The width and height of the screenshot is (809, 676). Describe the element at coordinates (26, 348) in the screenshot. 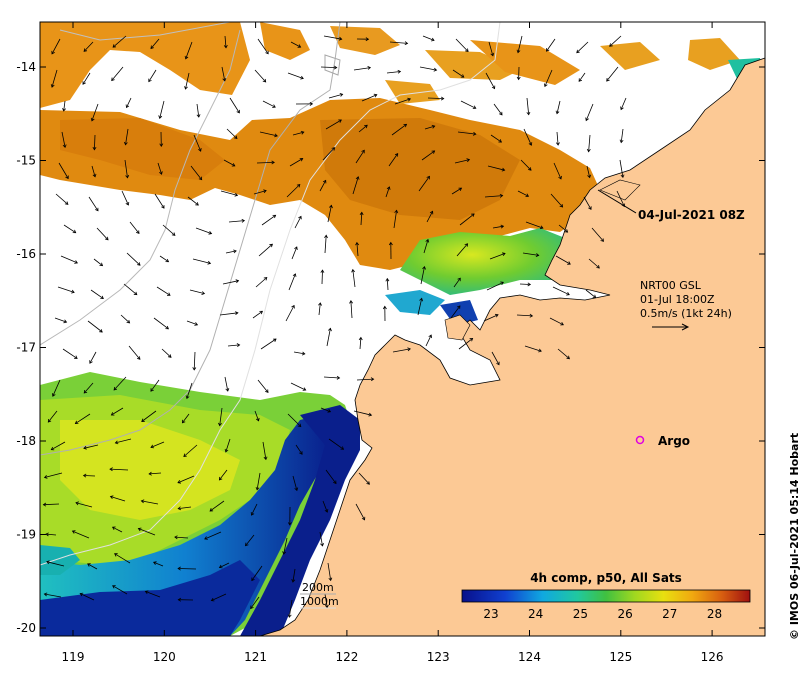

I see `y-tick-label: -17` at that location.